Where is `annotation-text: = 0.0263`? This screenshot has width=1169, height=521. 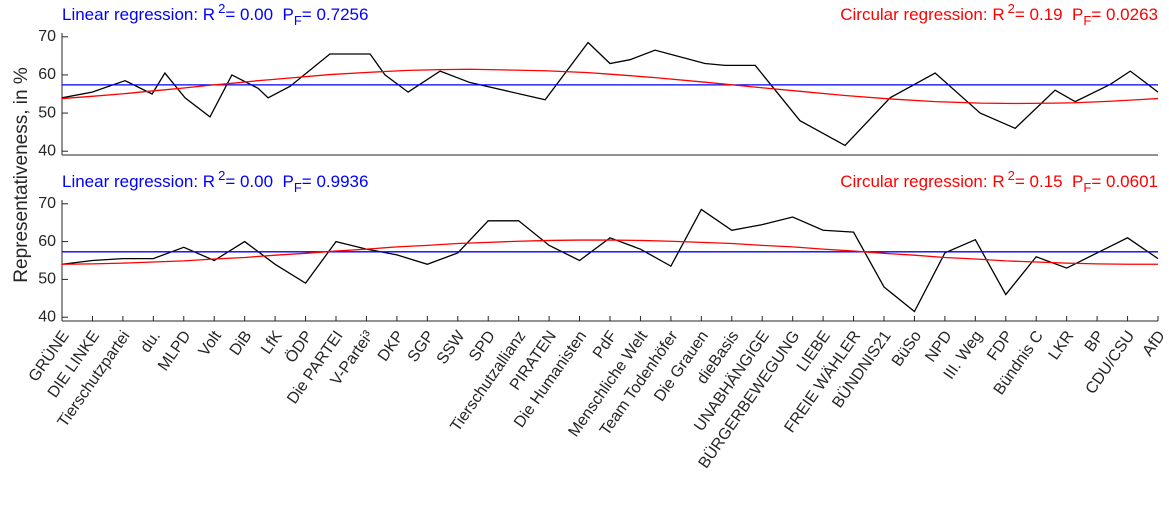 annotation-text: = 0.0263 is located at coordinates (1124, 14).